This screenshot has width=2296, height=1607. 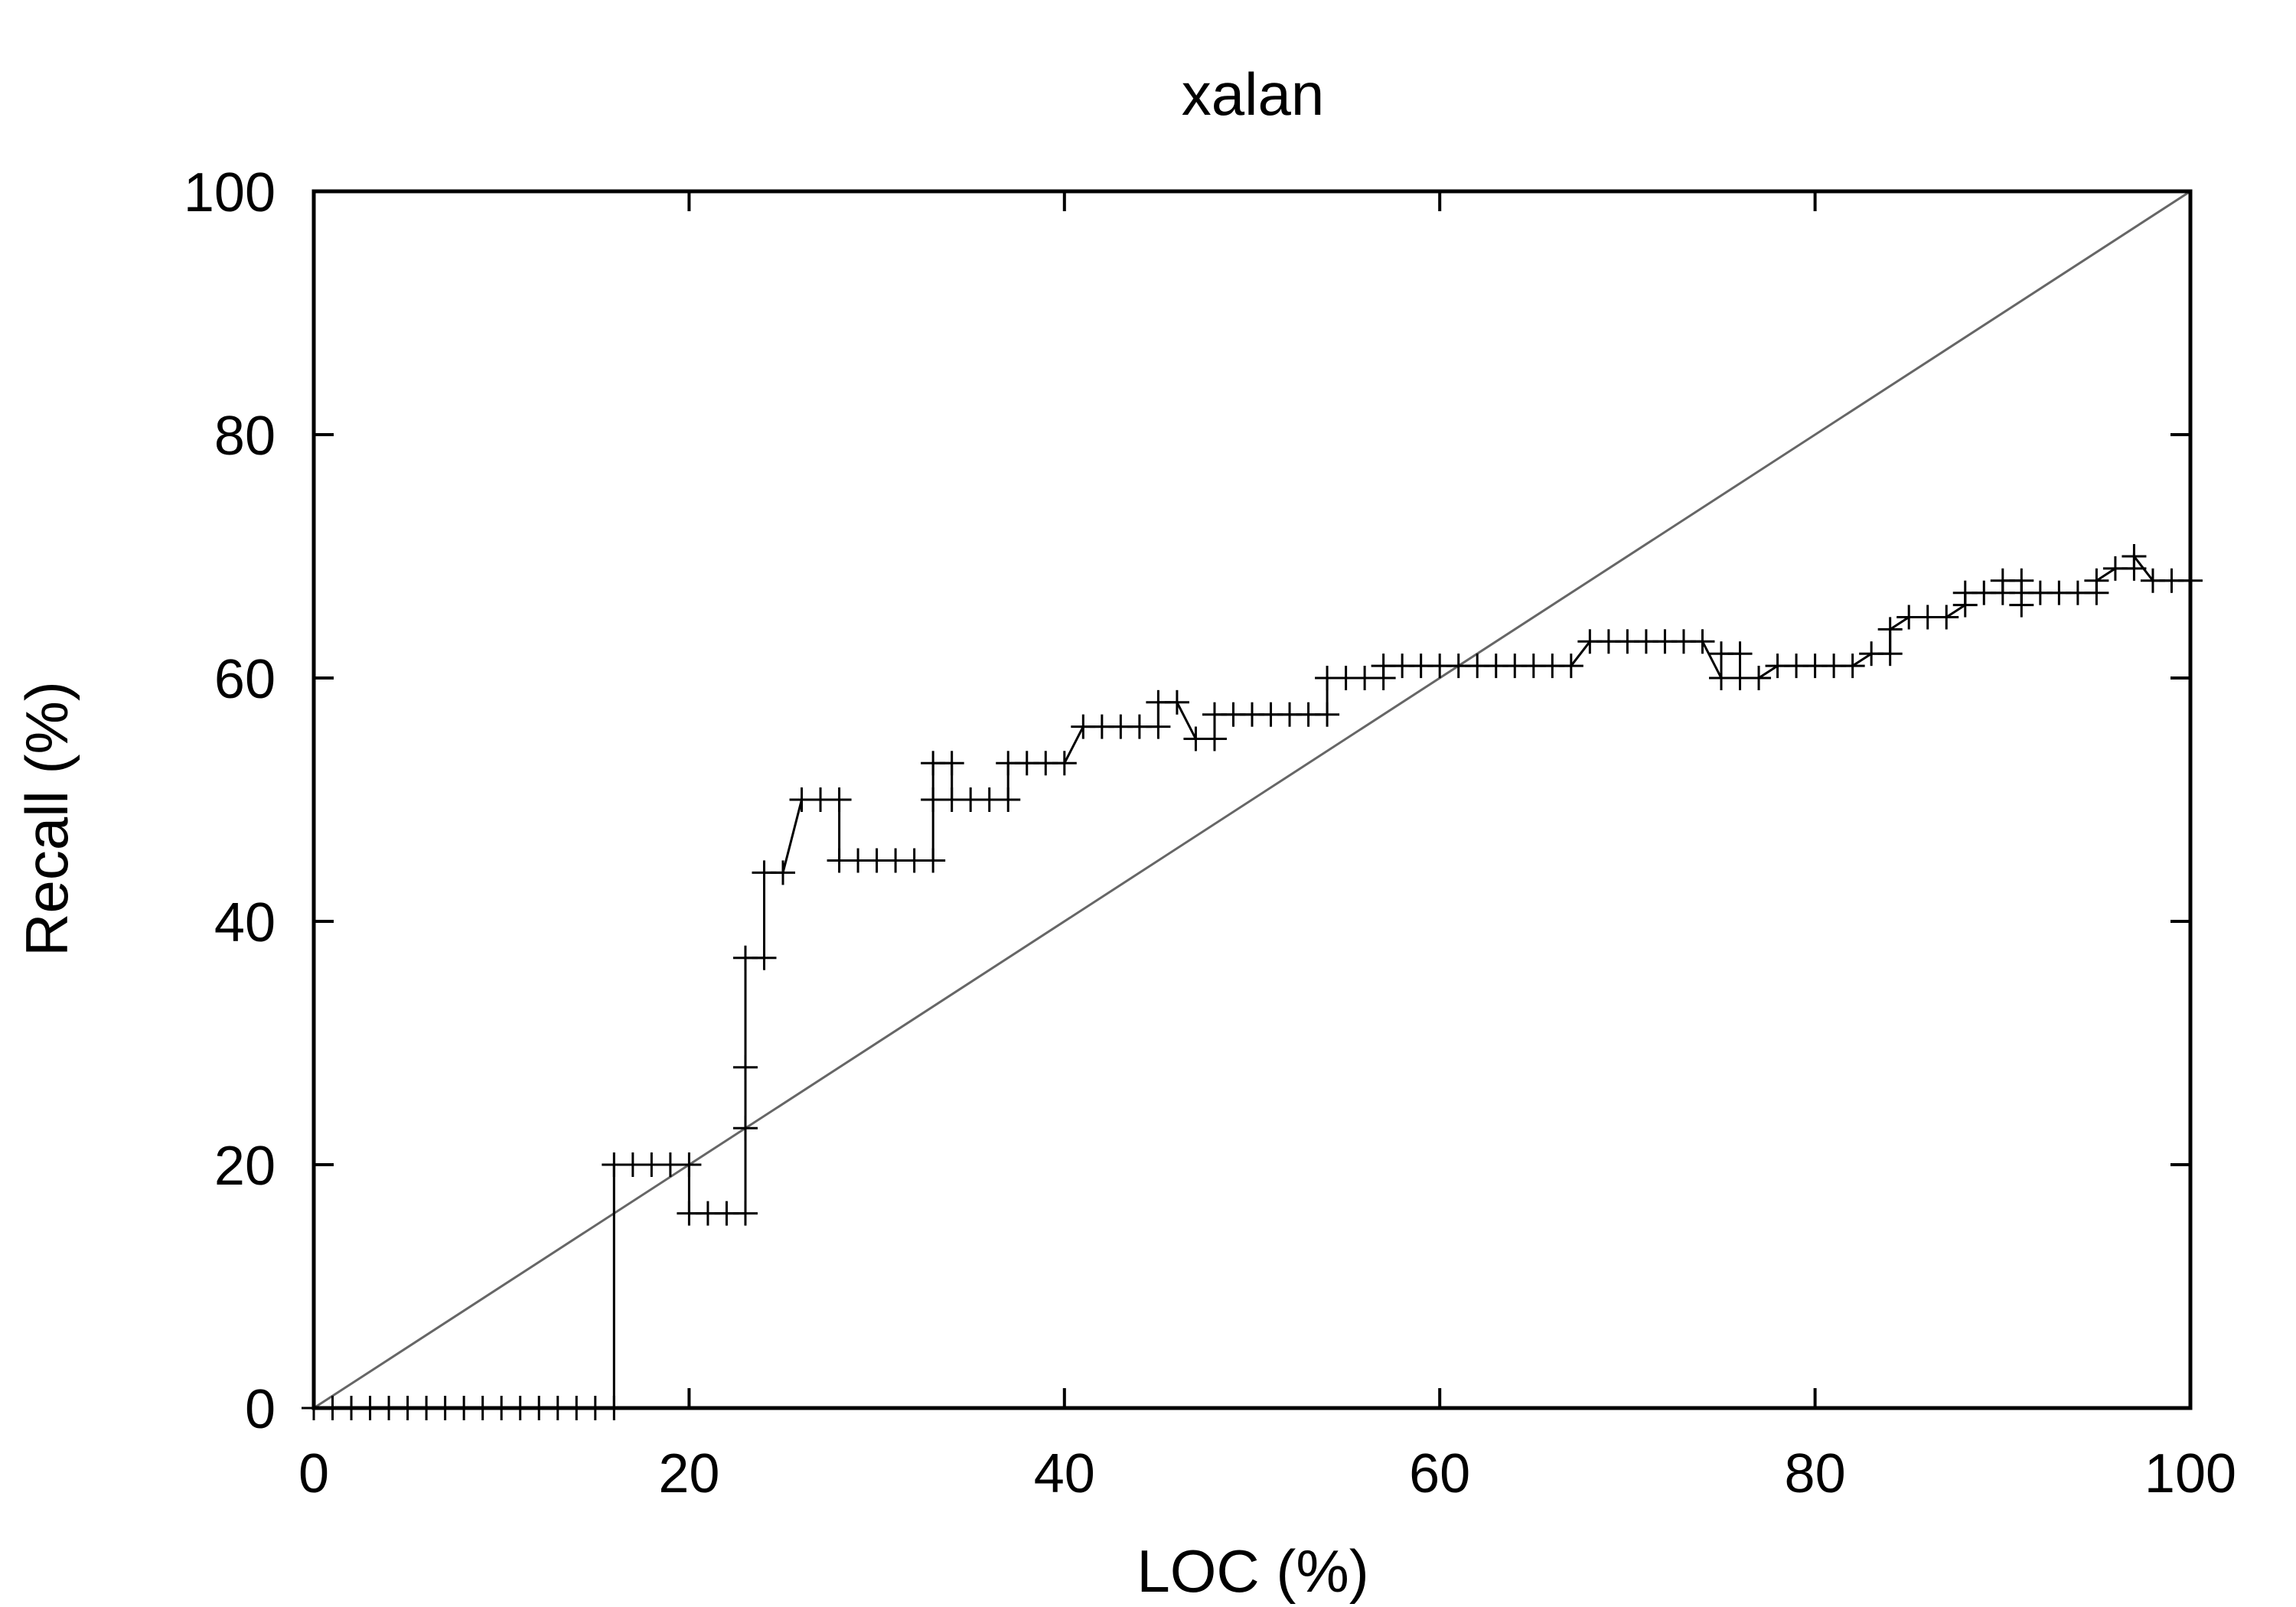 What do you see at coordinates (2190, 1473) in the screenshot?
I see `x-tick-label: 100` at bounding box center [2190, 1473].